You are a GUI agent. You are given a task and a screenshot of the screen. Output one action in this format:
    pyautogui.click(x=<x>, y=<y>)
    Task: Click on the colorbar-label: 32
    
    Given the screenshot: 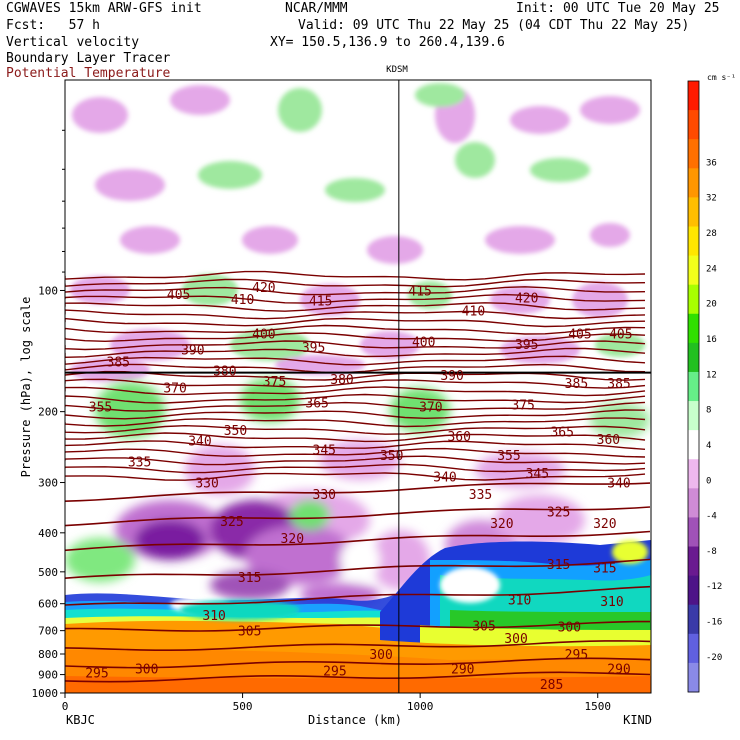 What is the action you would take?
    pyautogui.click(x=711, y=199)
    